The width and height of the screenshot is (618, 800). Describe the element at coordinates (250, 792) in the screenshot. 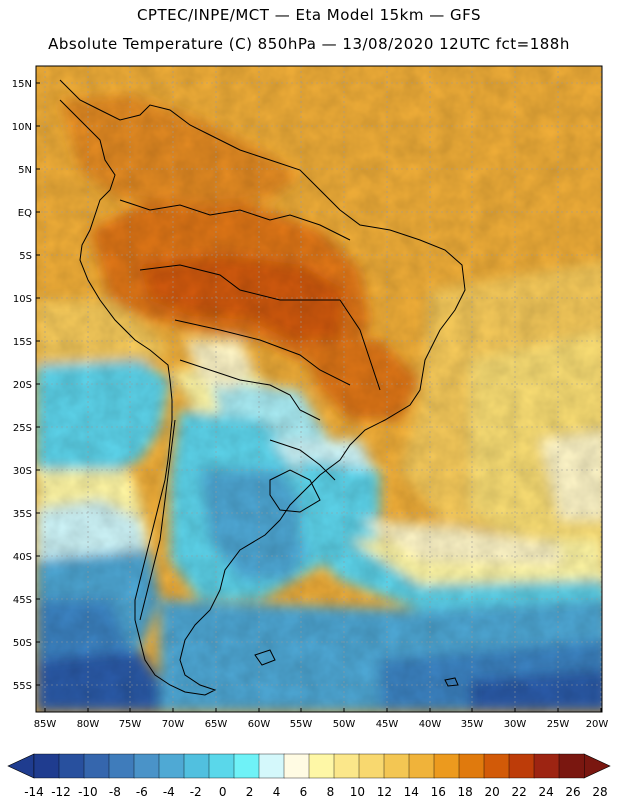

I see `colorbar-label: 2` at that location.